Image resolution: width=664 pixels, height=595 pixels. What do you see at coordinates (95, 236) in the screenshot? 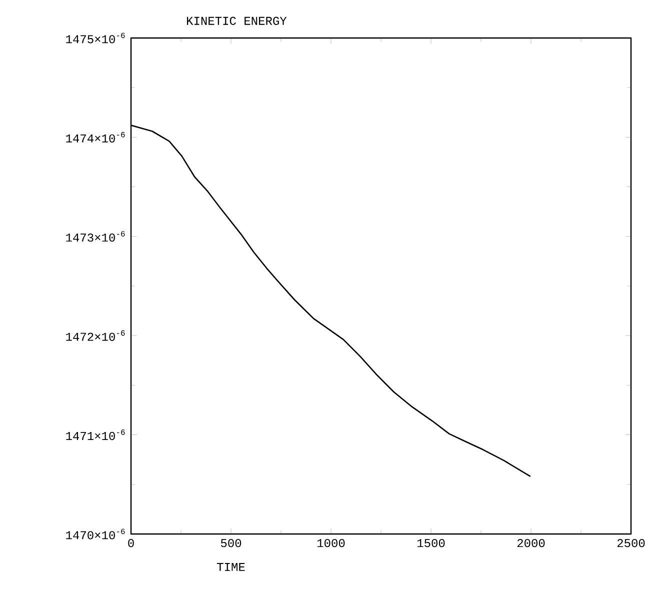
I see `y-tick-label: 1473×10$^{-6}$` at bounding box center [95, 236].